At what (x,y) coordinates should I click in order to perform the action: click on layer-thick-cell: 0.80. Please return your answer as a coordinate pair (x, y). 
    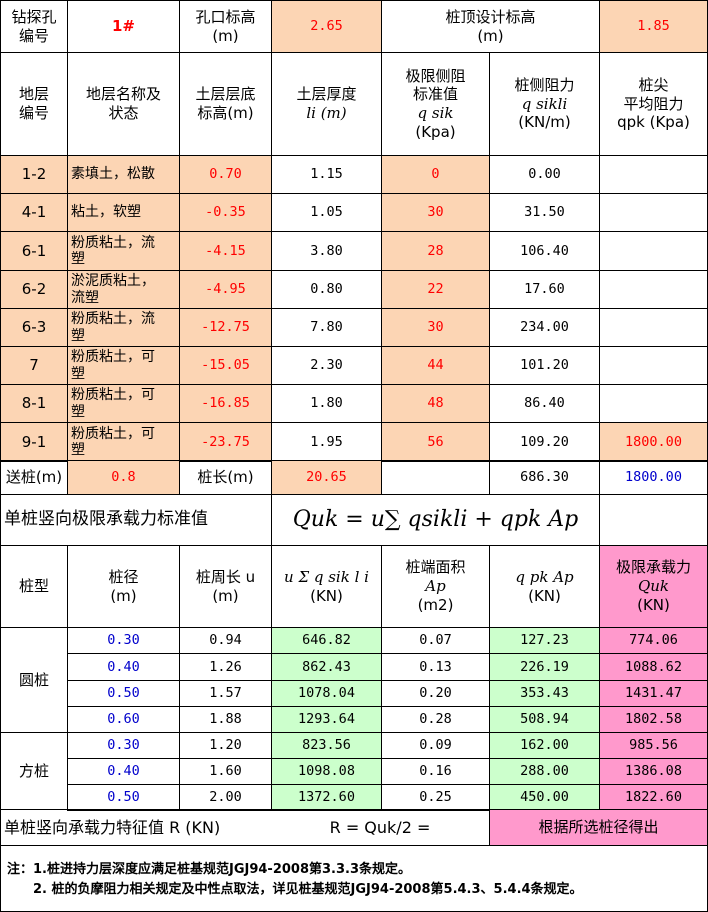
    Looking at the image, I should click on (326, 289).